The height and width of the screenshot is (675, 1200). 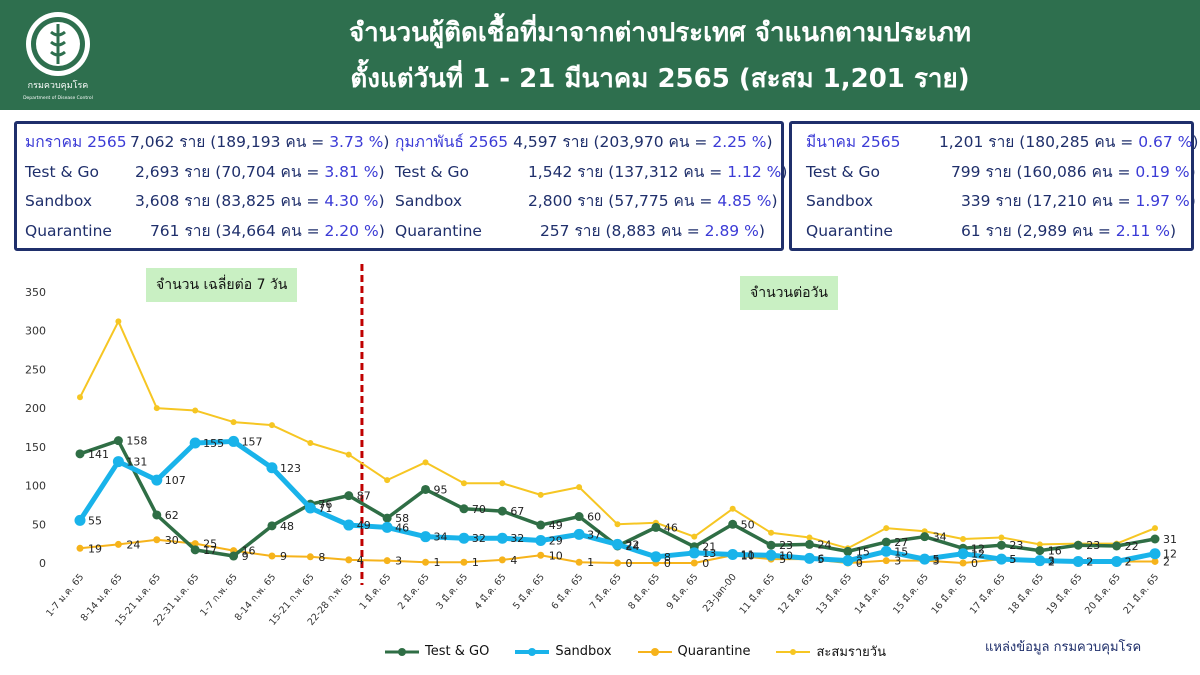 I want to click on row-label: Quarantine, so click(x=68, y=230).